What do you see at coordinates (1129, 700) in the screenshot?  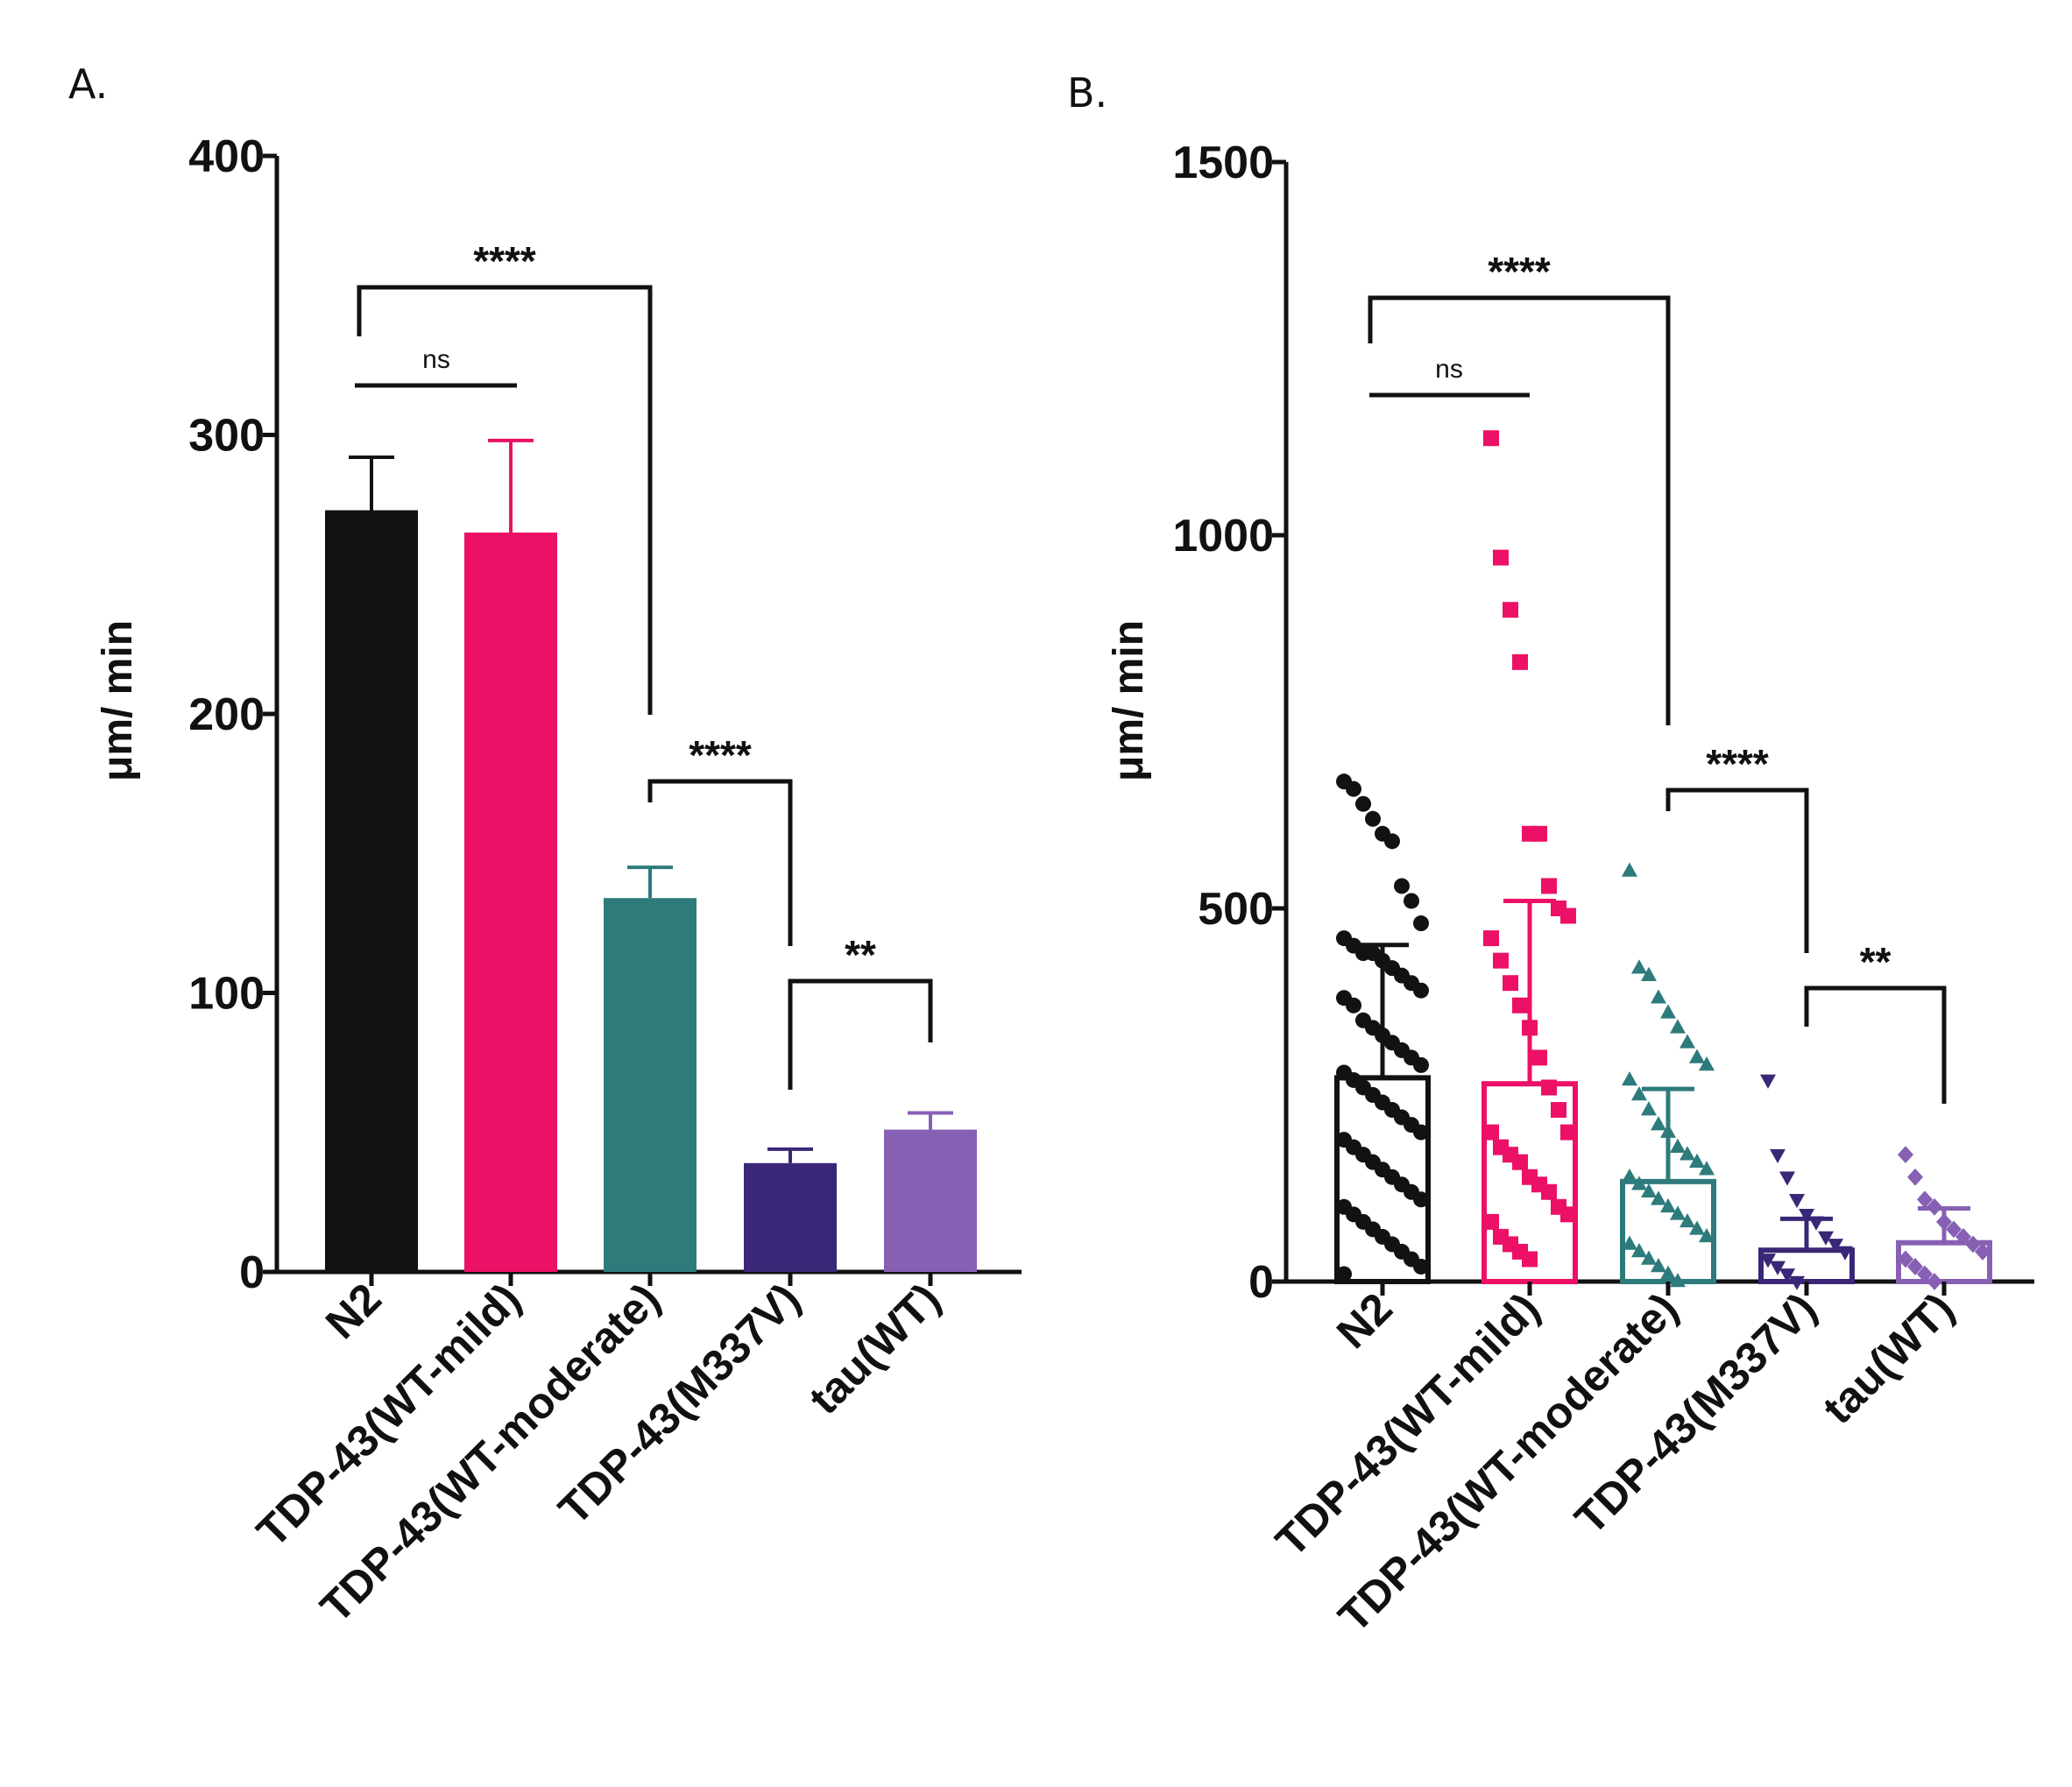 I see `panel-b-y-axis-title: μm/ min` at bounding box center [1129, 700].